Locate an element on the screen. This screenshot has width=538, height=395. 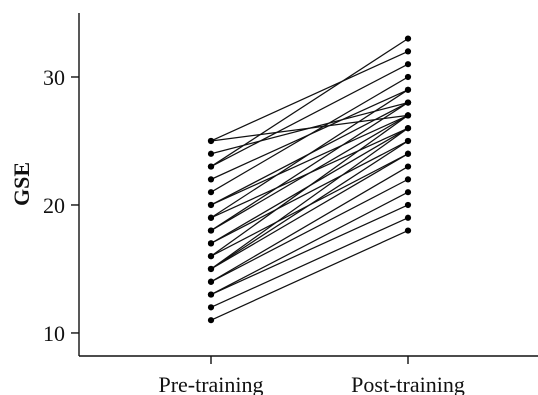
x-tick-label: Pre-training is located at coordinates (210, 383).